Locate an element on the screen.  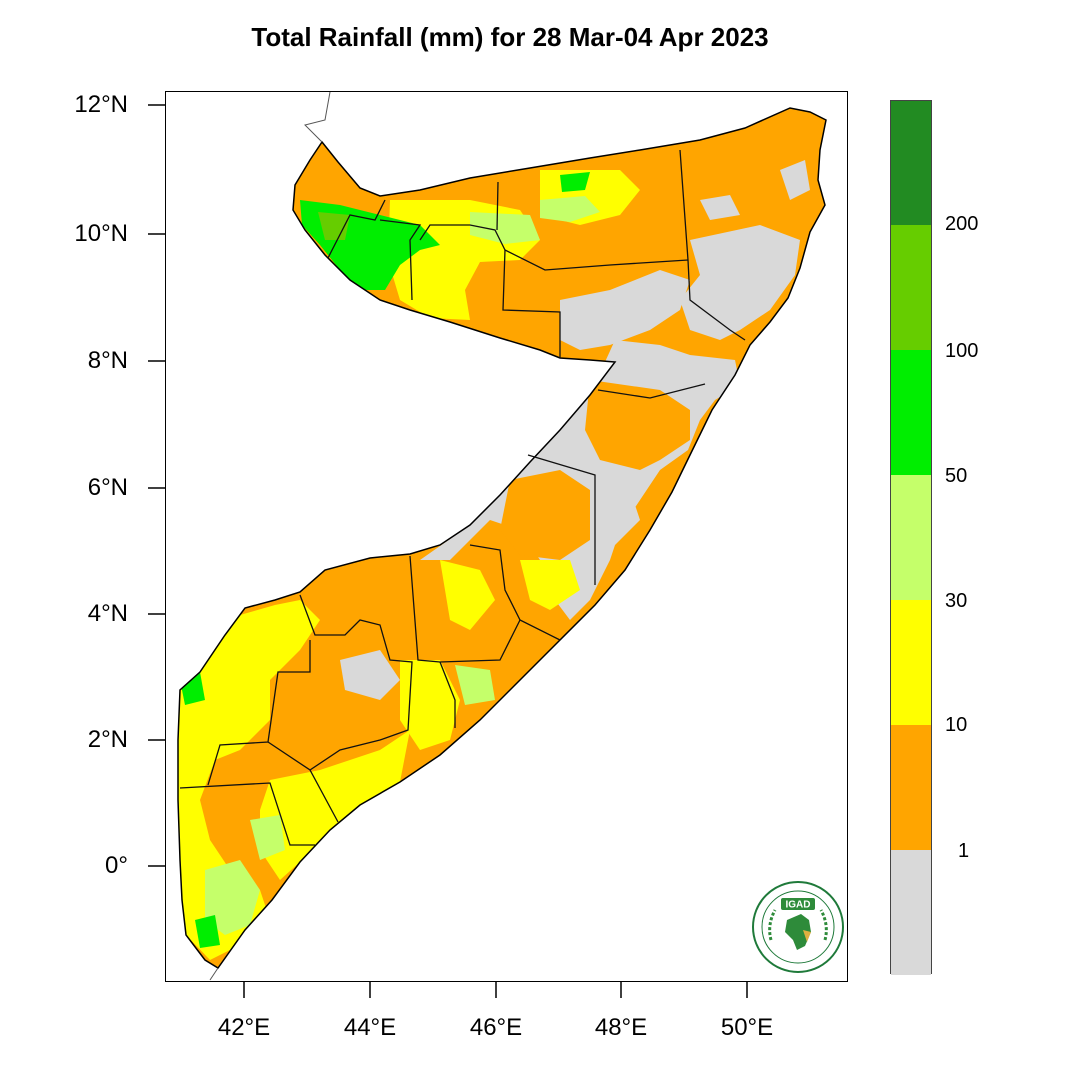
lat-label-2n: 2°N is located at coordinates (107, 739).